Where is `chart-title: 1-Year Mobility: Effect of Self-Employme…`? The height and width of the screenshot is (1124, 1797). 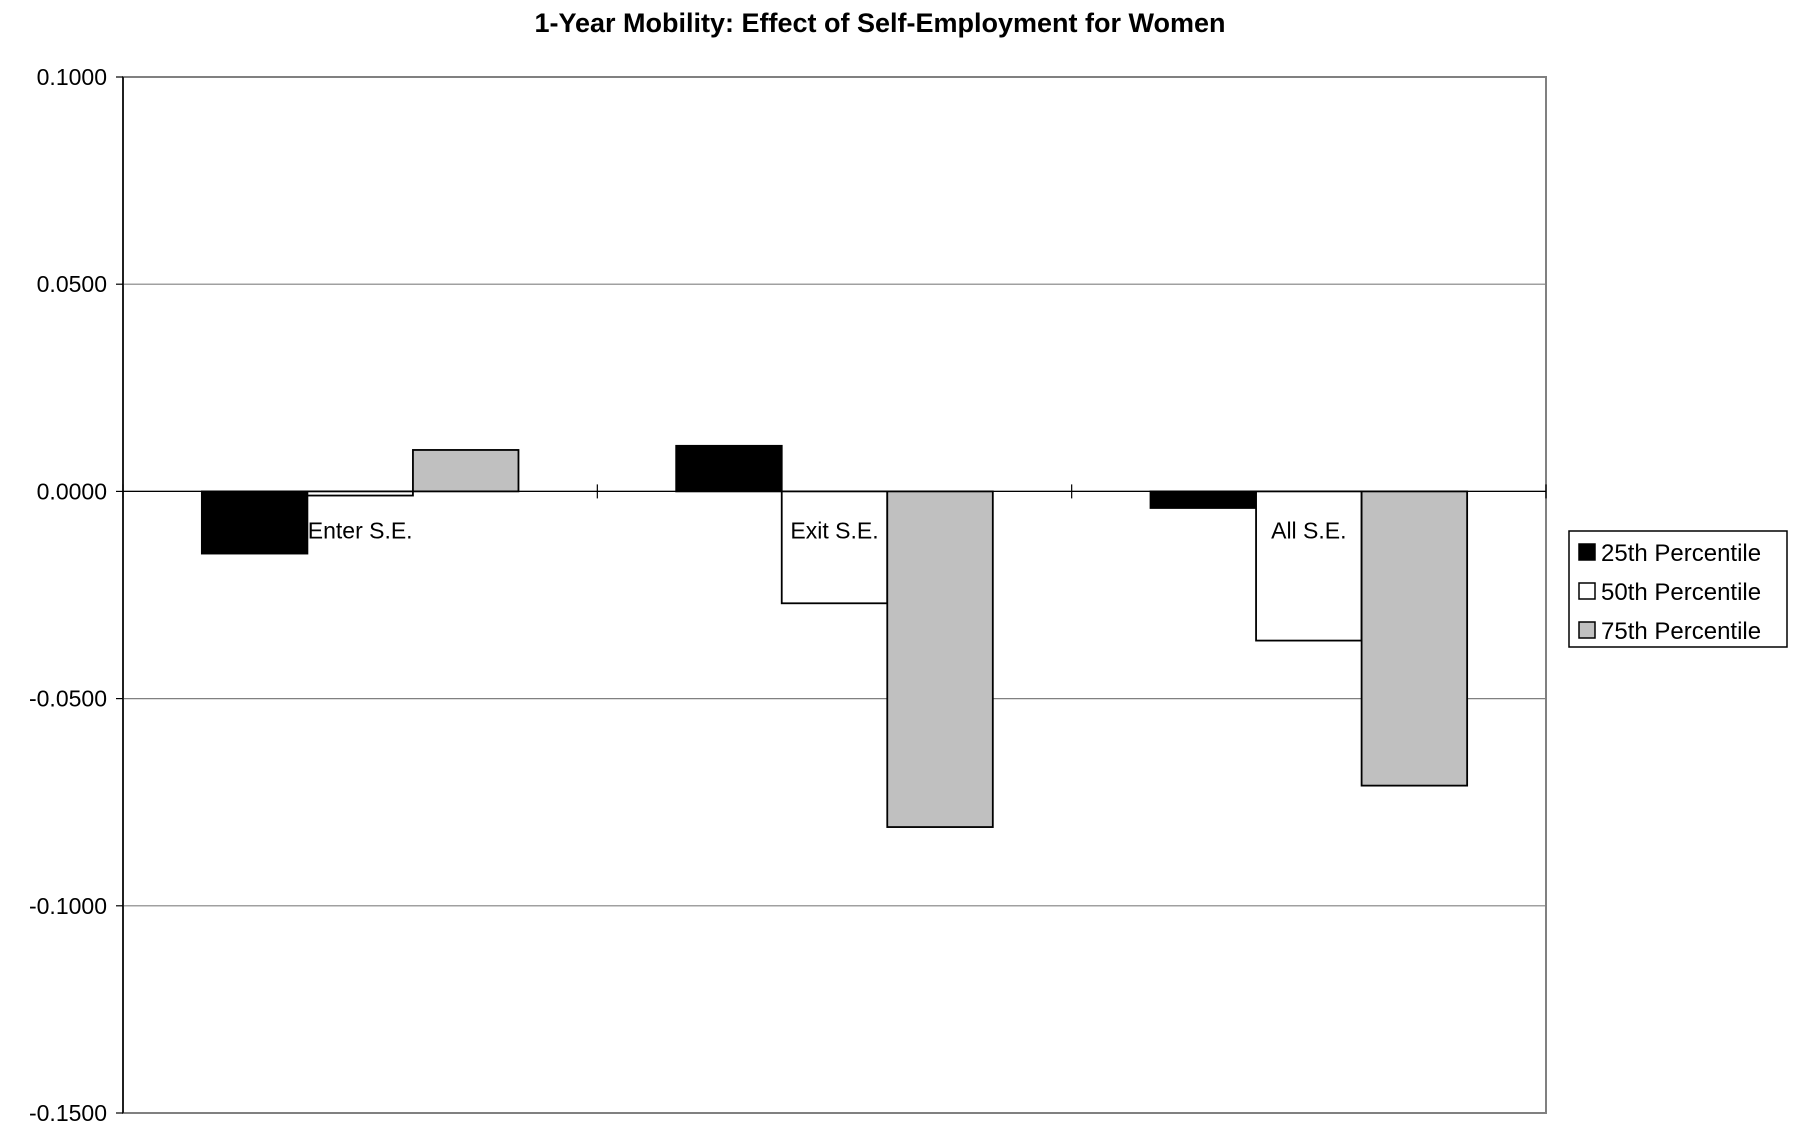 chart-title: 1-Year Mobility: Effect of Self-Employme… is located at coordinates (879, 23).